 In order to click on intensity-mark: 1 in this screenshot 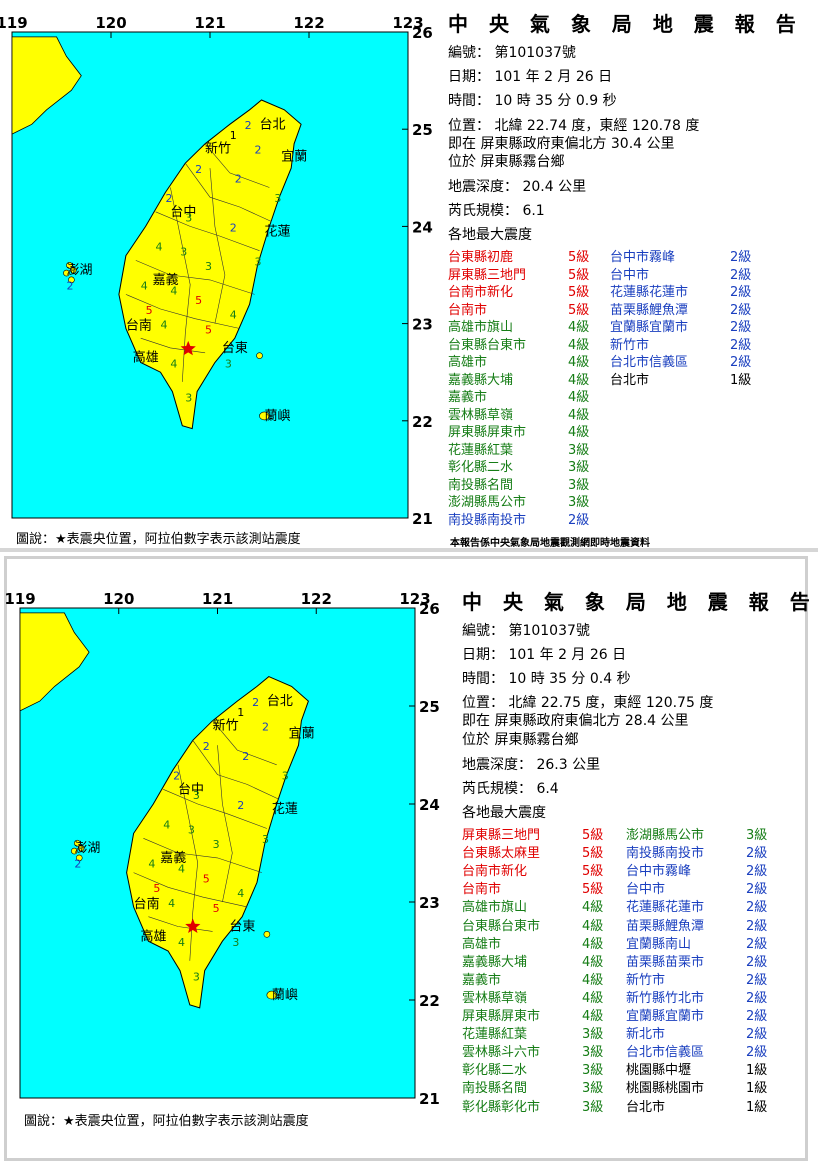, I will do `click(240, 712)`.